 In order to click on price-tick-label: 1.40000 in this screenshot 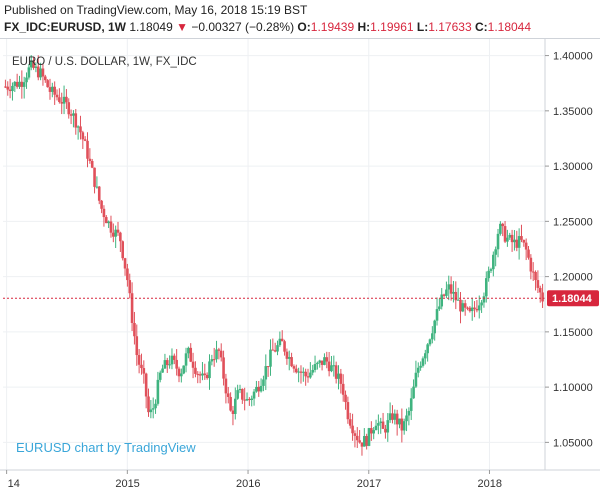, I will do `click(573, 57)`.